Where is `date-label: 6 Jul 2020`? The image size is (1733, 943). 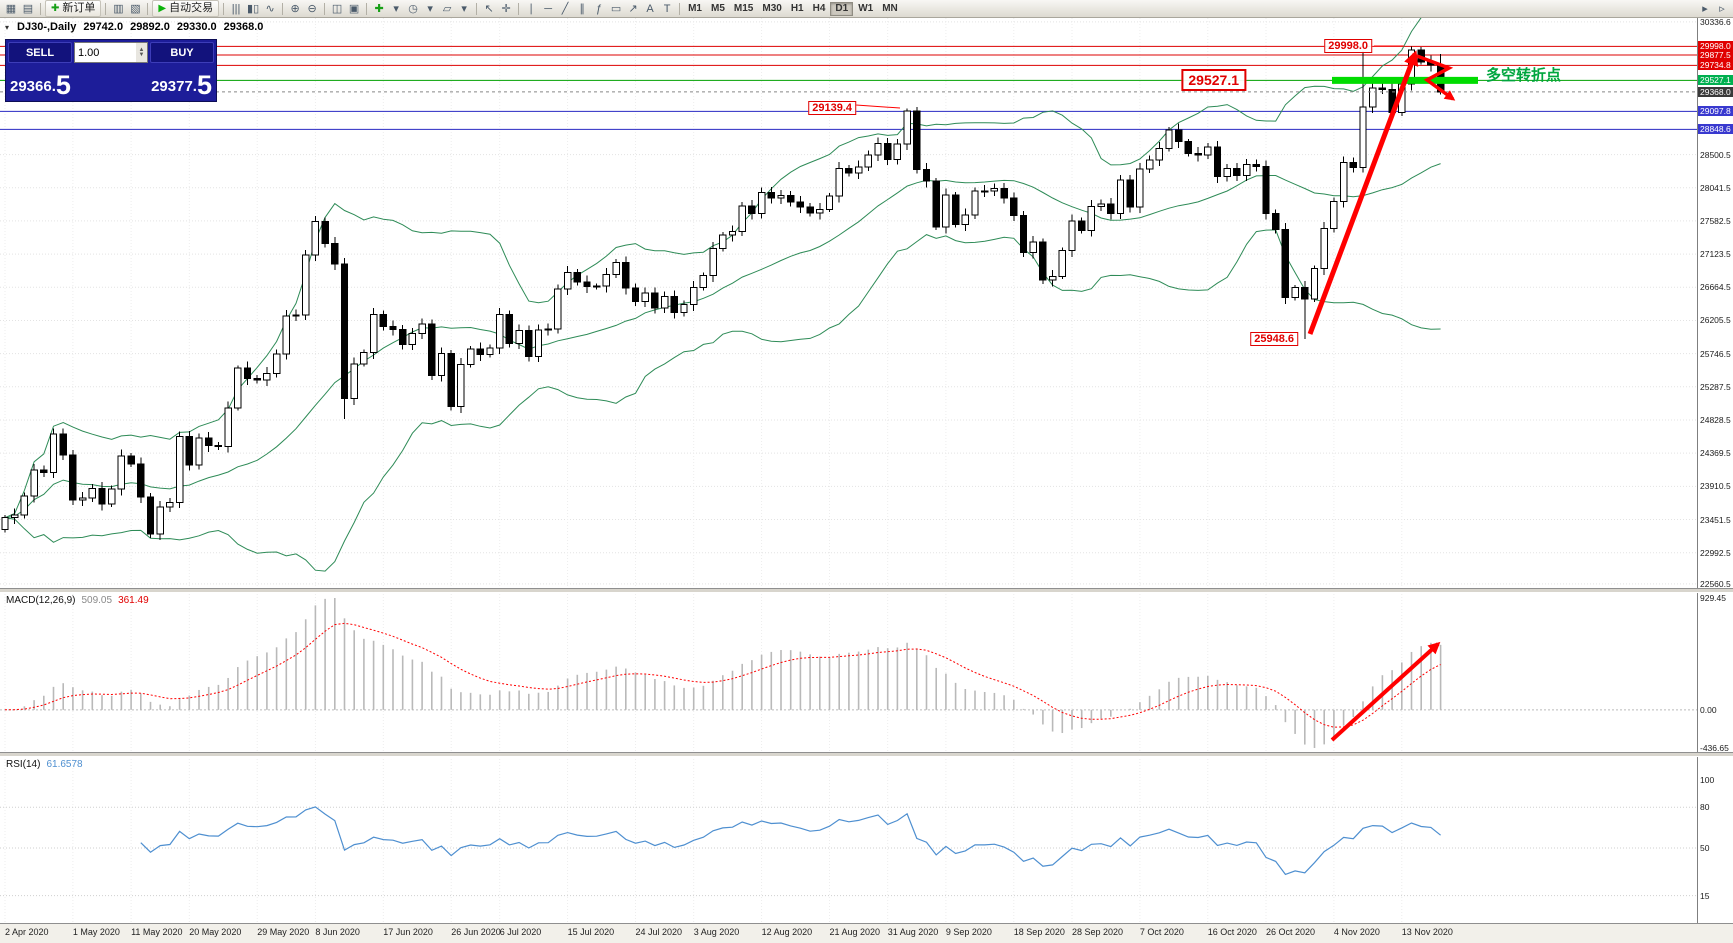 date-label: 6 Jul 2020 is located at coordinates (520, 932).